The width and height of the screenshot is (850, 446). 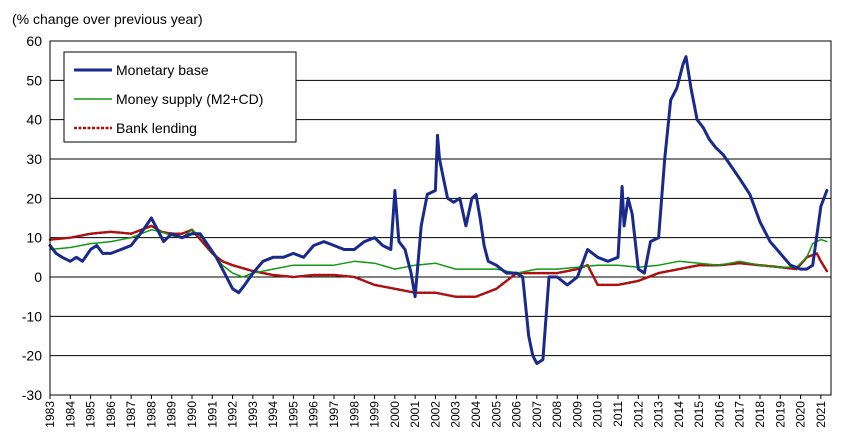 I want to click on y-tick-label: 10, so click(x=34, y=238).